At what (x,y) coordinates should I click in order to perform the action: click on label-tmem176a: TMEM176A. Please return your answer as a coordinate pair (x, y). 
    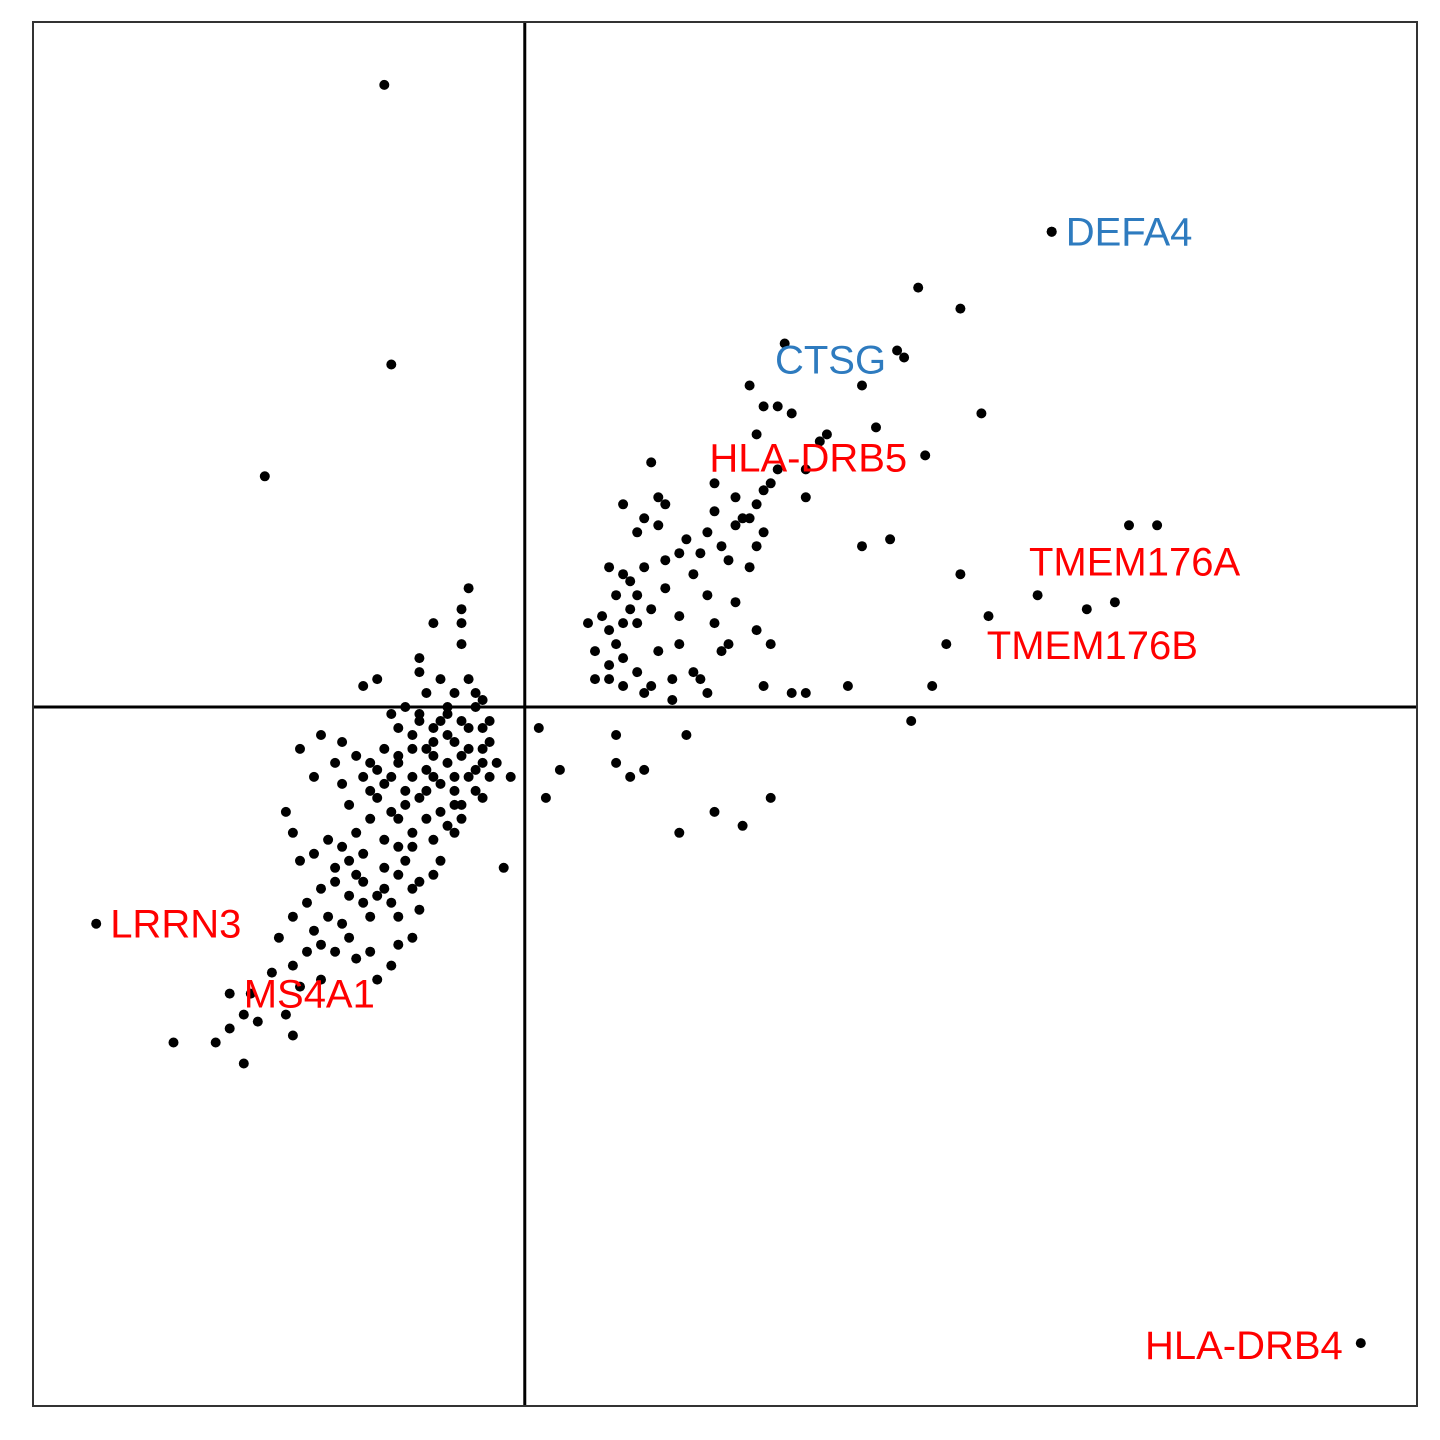
    Looking at the image, I should click on (1134, 562).